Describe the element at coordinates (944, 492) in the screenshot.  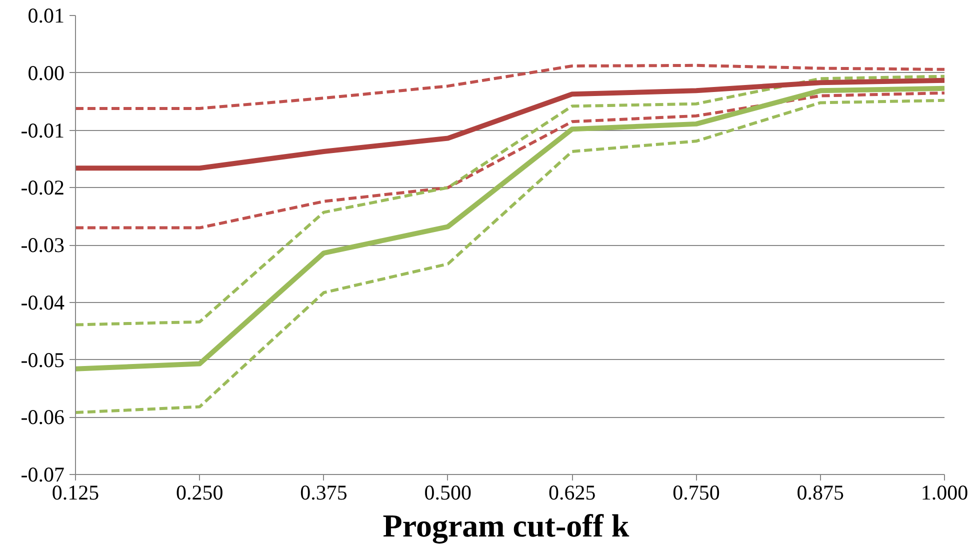
I see `x-tick-label: 1.000` at that location.